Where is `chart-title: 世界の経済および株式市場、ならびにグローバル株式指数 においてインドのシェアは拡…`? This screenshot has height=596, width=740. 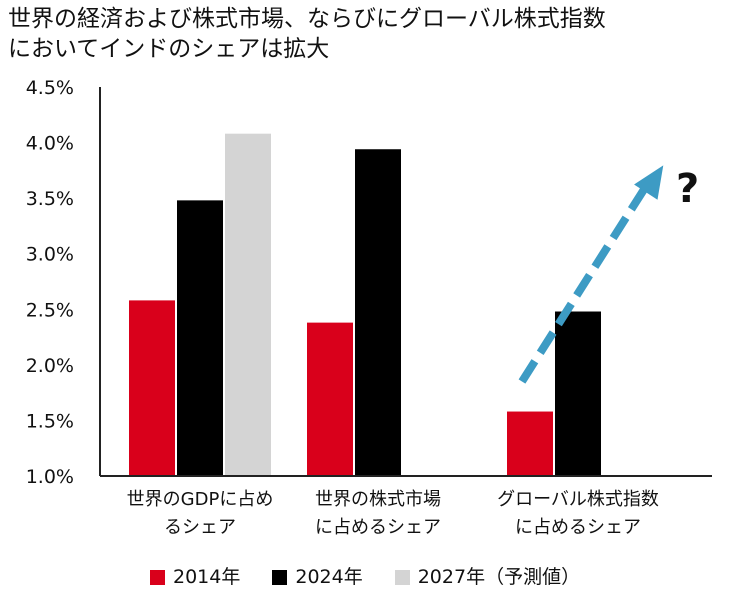 chart-title: 世界の経済および株式市場、ならびにグローバル株式指数 においてインドのシェアは拡… is located at coordinates (307, 34).